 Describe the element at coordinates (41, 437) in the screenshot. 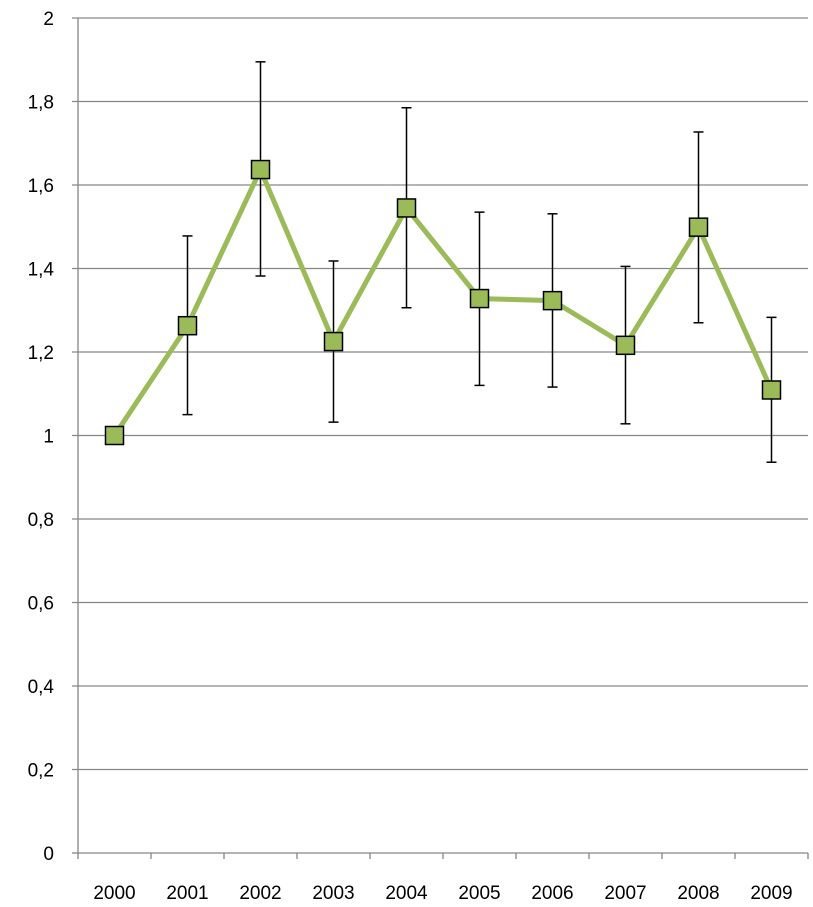

I see `y-tick-labels: 0 0,2 0,4 0,6 0,8 1 1,2 1,4 1,6 1,8 2` at that location.